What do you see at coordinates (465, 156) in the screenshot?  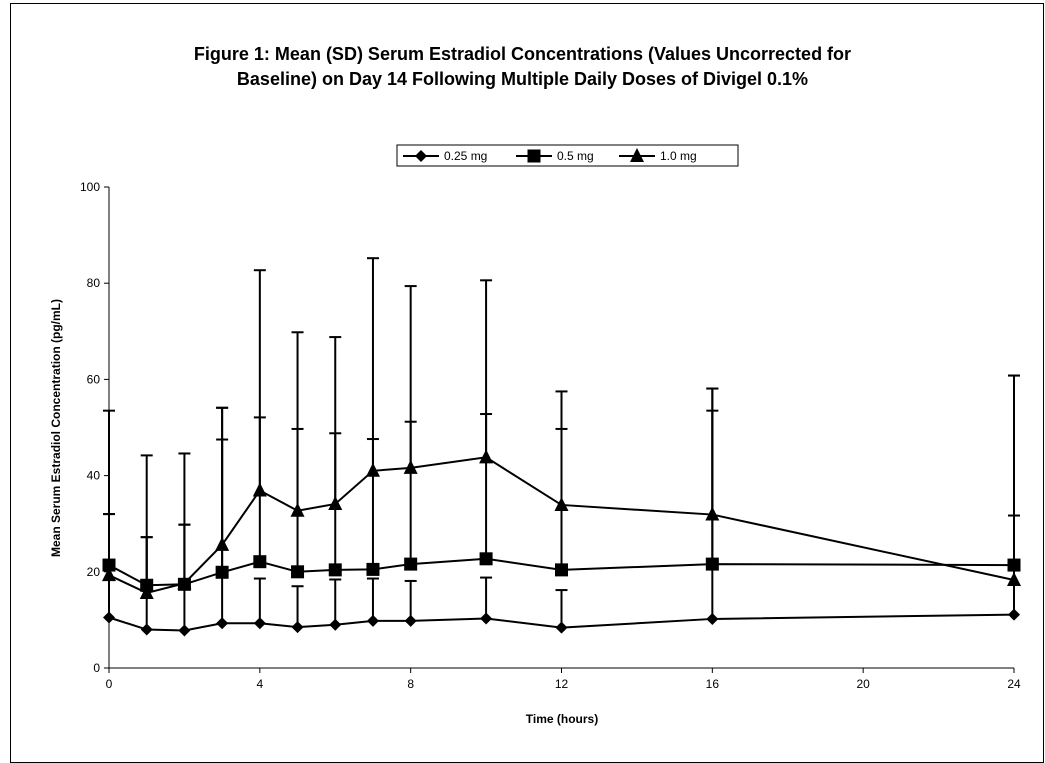 I see `legend-label: 0.25 mg` at bounding box center [465, 156].